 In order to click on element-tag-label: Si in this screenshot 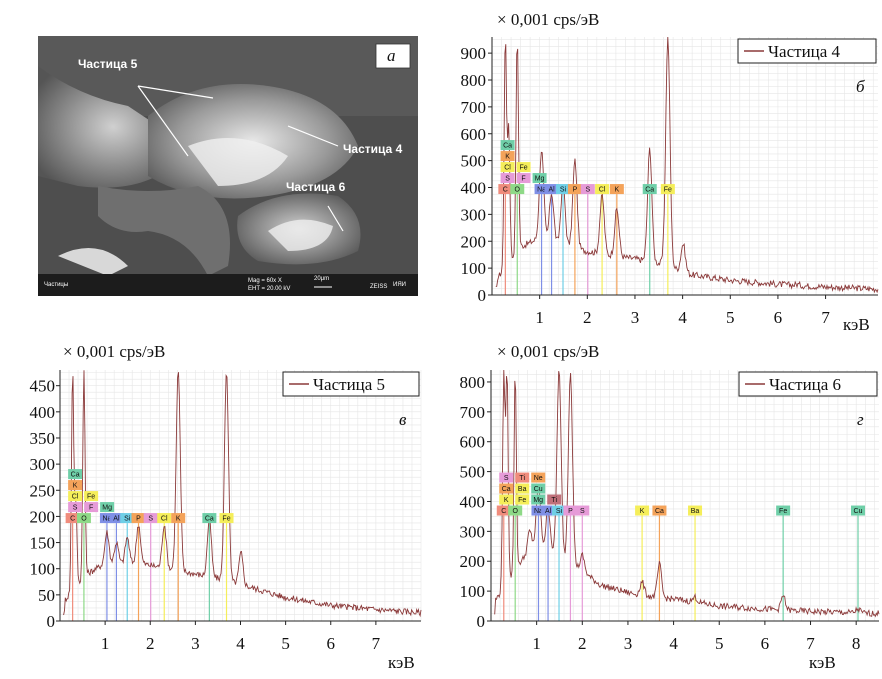, I will do `click(563, 190)`.